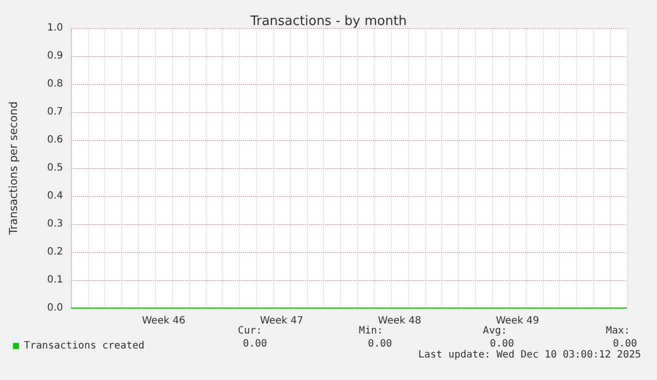 The width and height of the screenshot is (657, 380). Describe the element at coordinates (518, 321) in the screenshot. I see `x-tick-label: Week 49` at that location.